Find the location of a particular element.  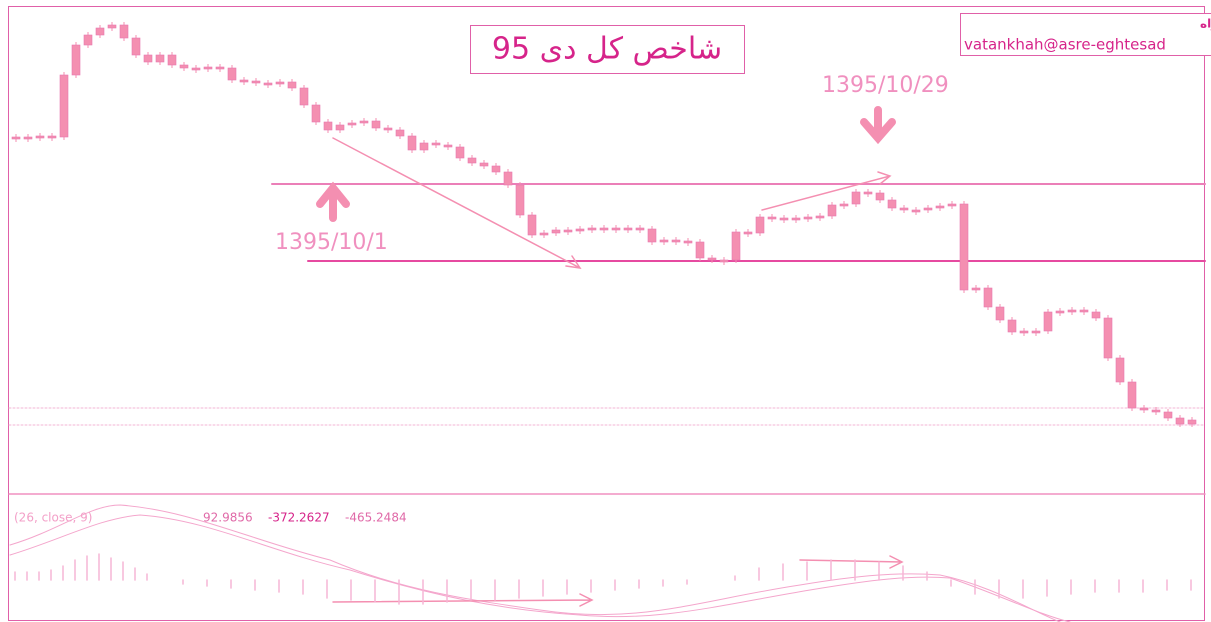

email: vatankhah@asre-eghtesad is located at coordinates (1065, 45).